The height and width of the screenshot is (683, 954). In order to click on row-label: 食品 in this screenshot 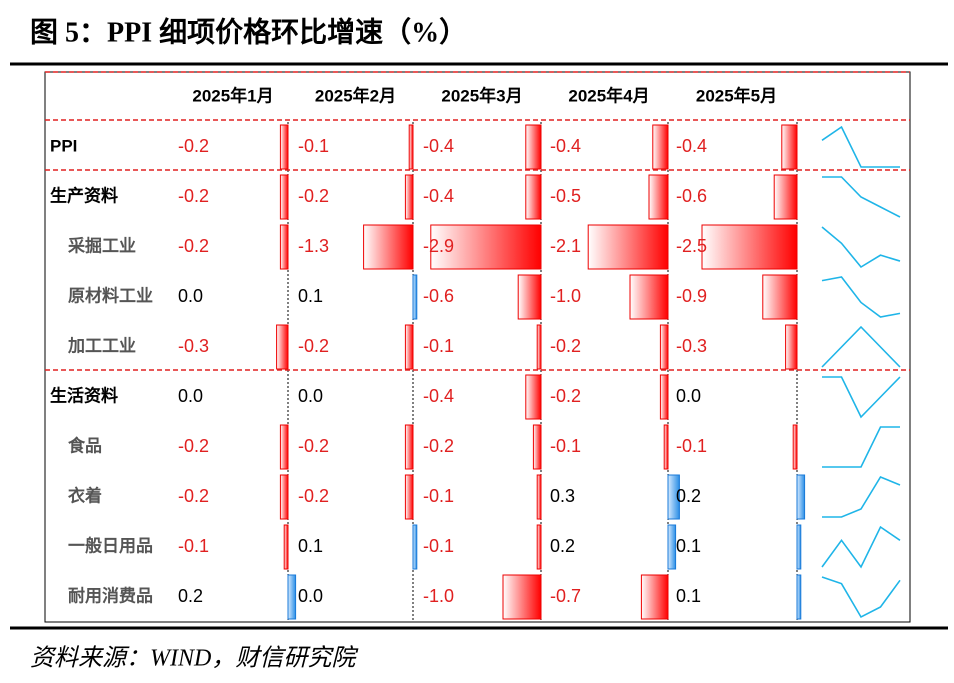, I will do `click(85, 445)`.